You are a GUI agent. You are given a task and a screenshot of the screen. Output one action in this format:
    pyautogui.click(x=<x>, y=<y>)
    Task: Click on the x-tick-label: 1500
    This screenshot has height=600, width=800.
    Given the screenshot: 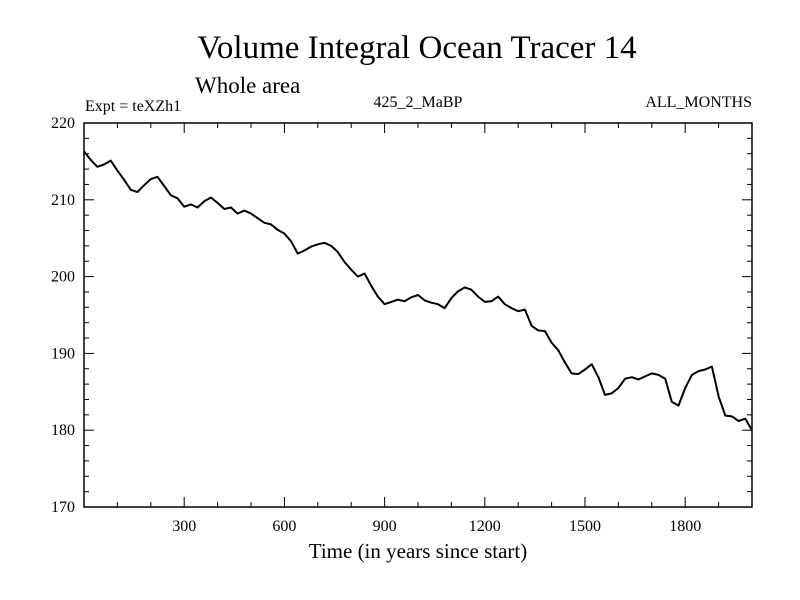 What is the action you would take?
    pyautogui.click(x=585, y=526)
    